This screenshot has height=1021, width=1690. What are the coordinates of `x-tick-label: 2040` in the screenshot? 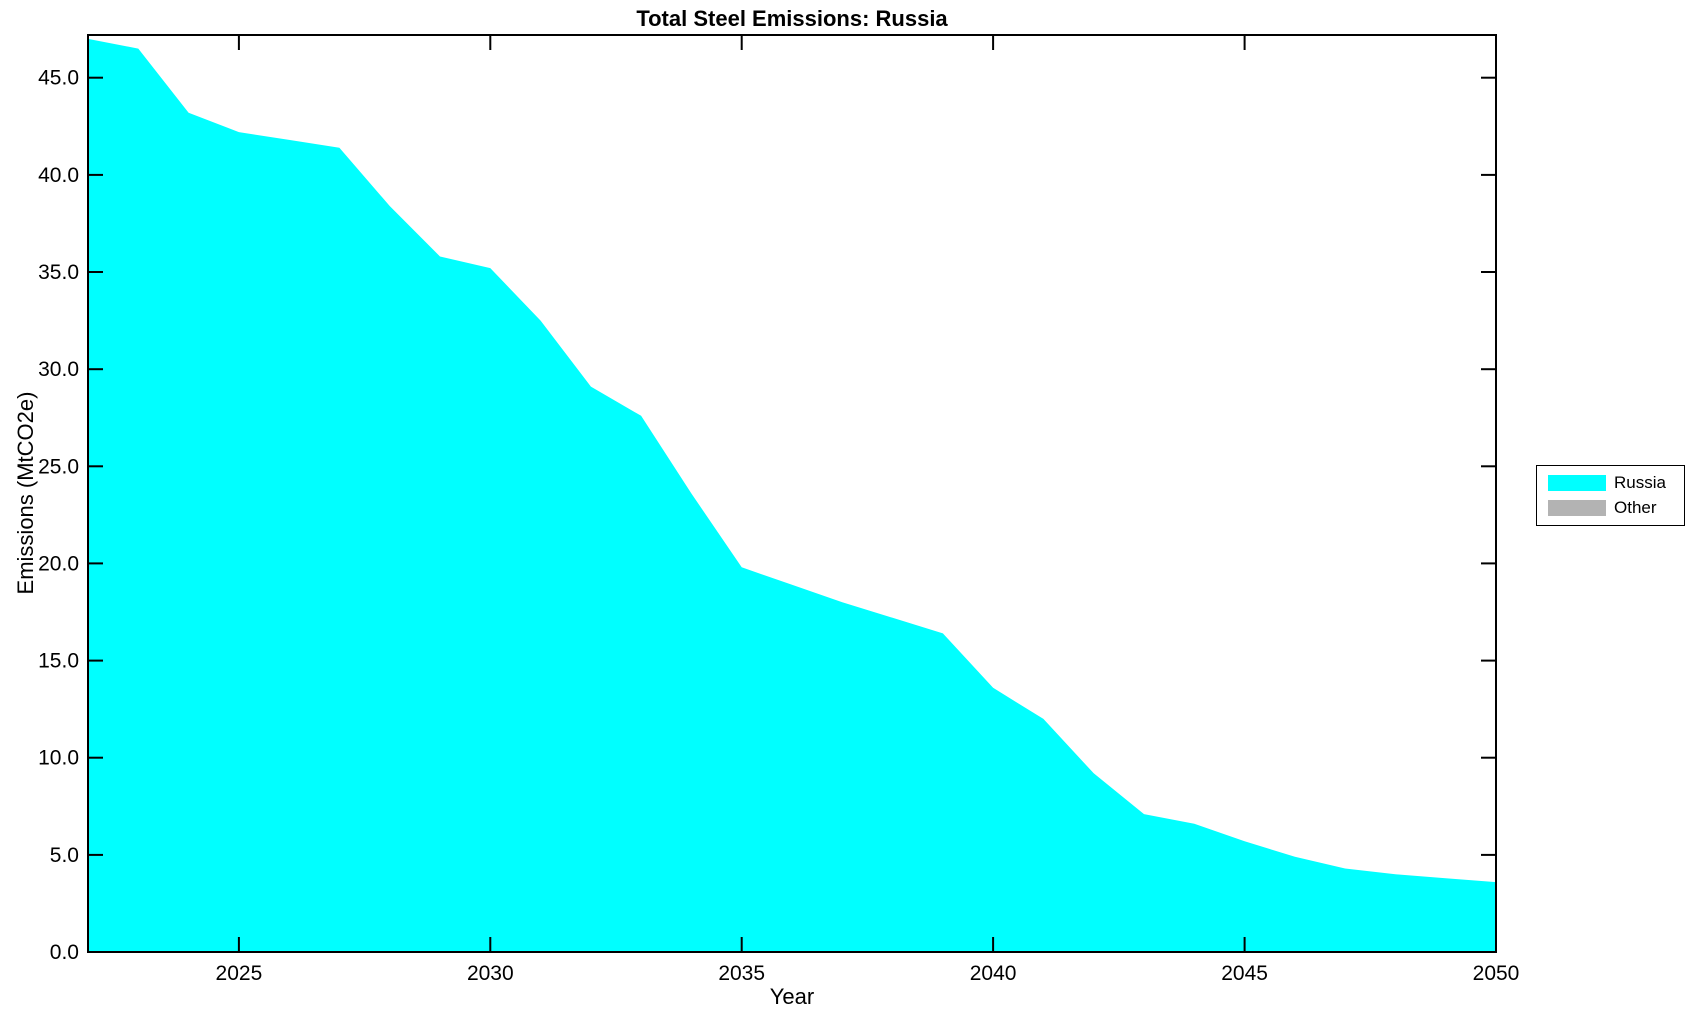 It's located at (993, 973).